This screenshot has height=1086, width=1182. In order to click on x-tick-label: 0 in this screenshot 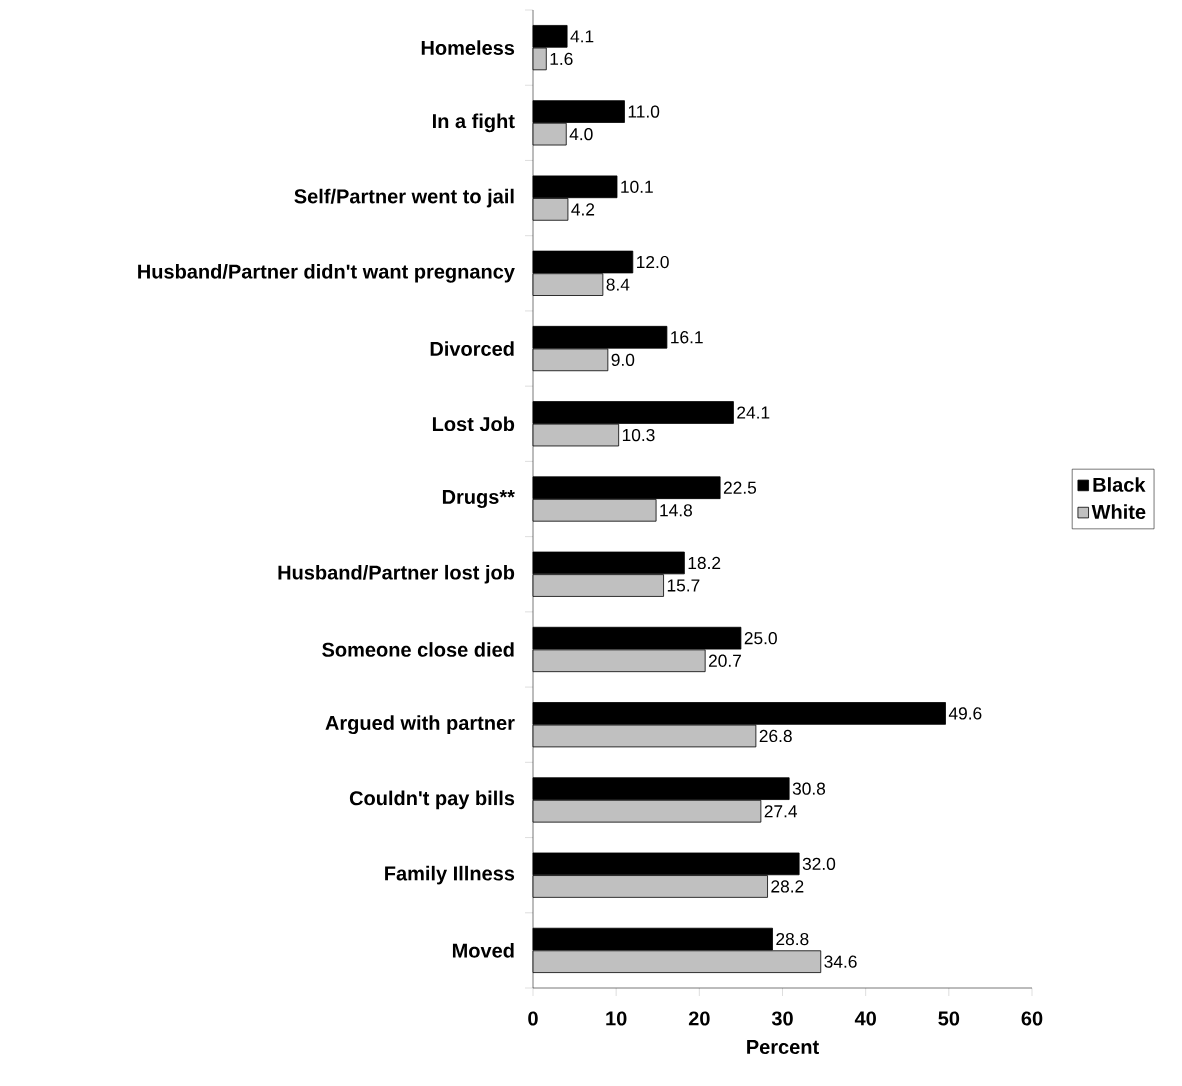, I will do `click(533, 1018)`.